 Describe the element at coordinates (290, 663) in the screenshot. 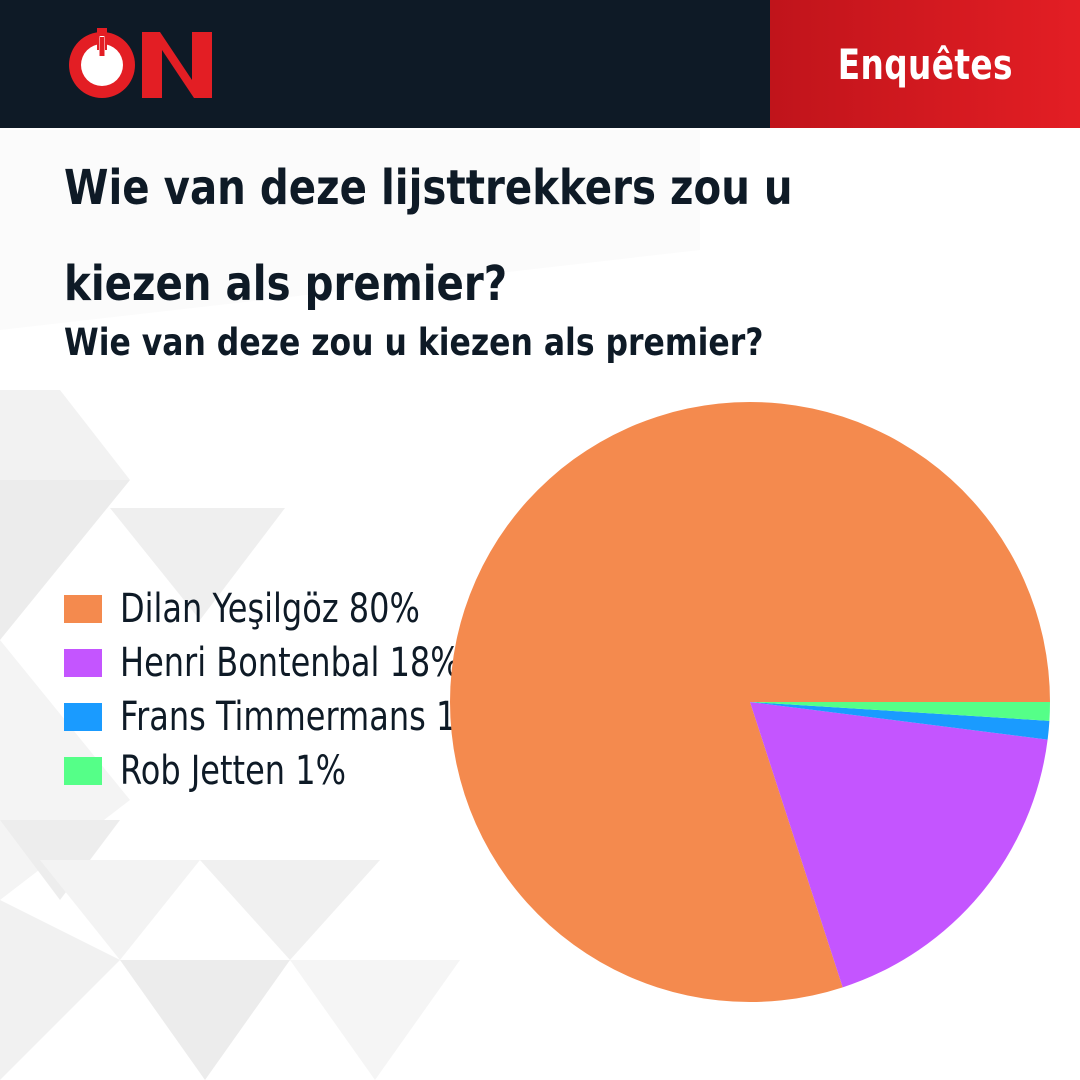

I see `legend-label: Henri Bontenbal 18%` at that location.